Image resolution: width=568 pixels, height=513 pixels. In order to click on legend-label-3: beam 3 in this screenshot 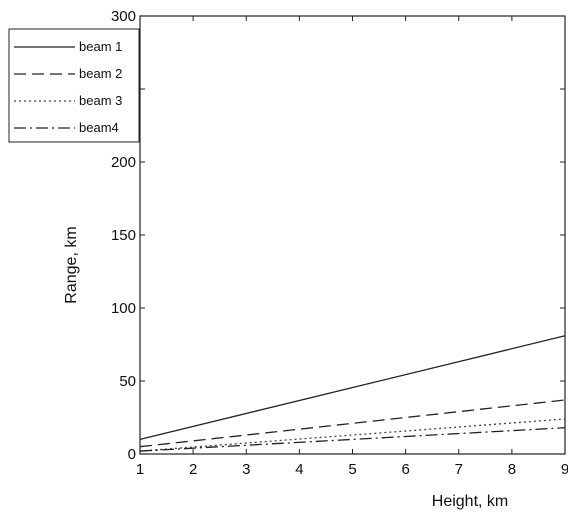, I will do `click(100, 100)`.